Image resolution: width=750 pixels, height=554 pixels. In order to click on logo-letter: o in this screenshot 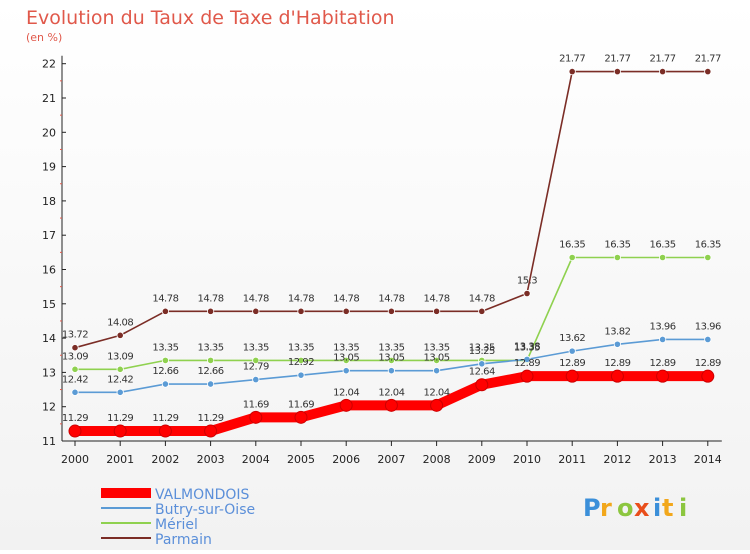, I will do `click(625, 508)`.